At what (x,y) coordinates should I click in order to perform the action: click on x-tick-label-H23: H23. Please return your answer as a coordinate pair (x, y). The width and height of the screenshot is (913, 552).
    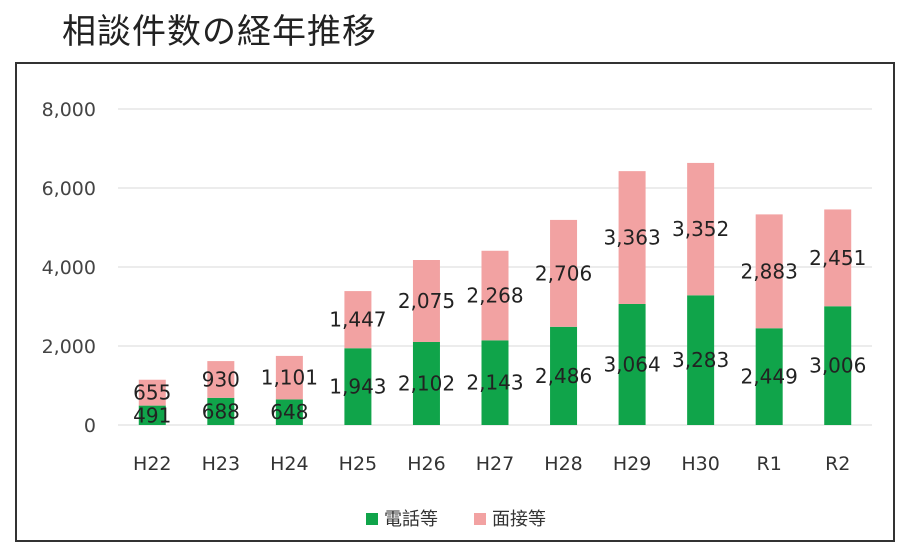
    Looking at the image, I should click on (221, 464).